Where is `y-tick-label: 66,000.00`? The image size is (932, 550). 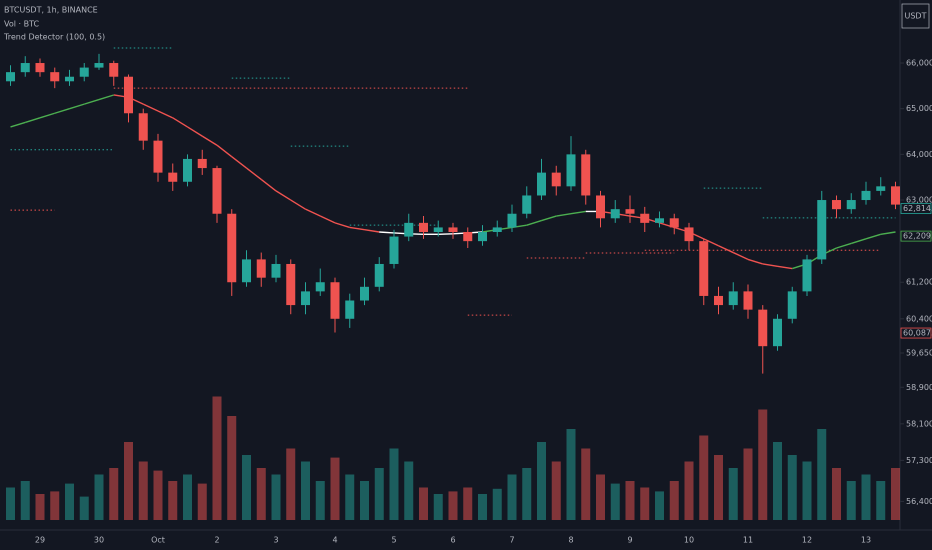 y-tick-label: 66,000.00 is located at coordinates (919, 63).